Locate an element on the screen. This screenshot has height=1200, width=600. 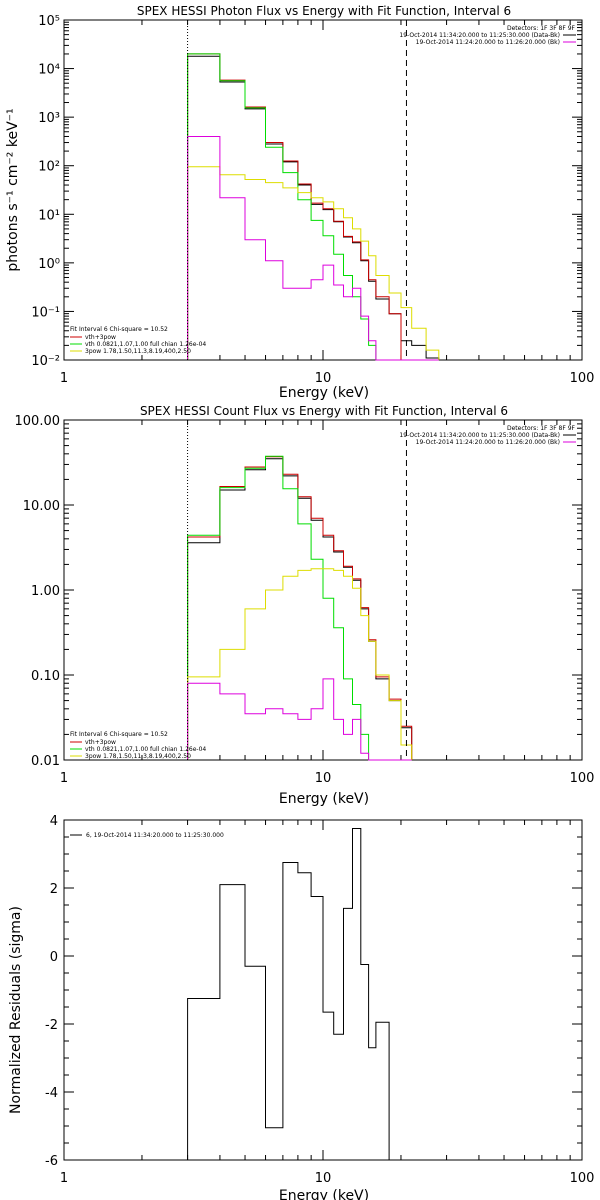
photon-flux-y-tick-label: 10¹ is located at coordinates (49, 215).